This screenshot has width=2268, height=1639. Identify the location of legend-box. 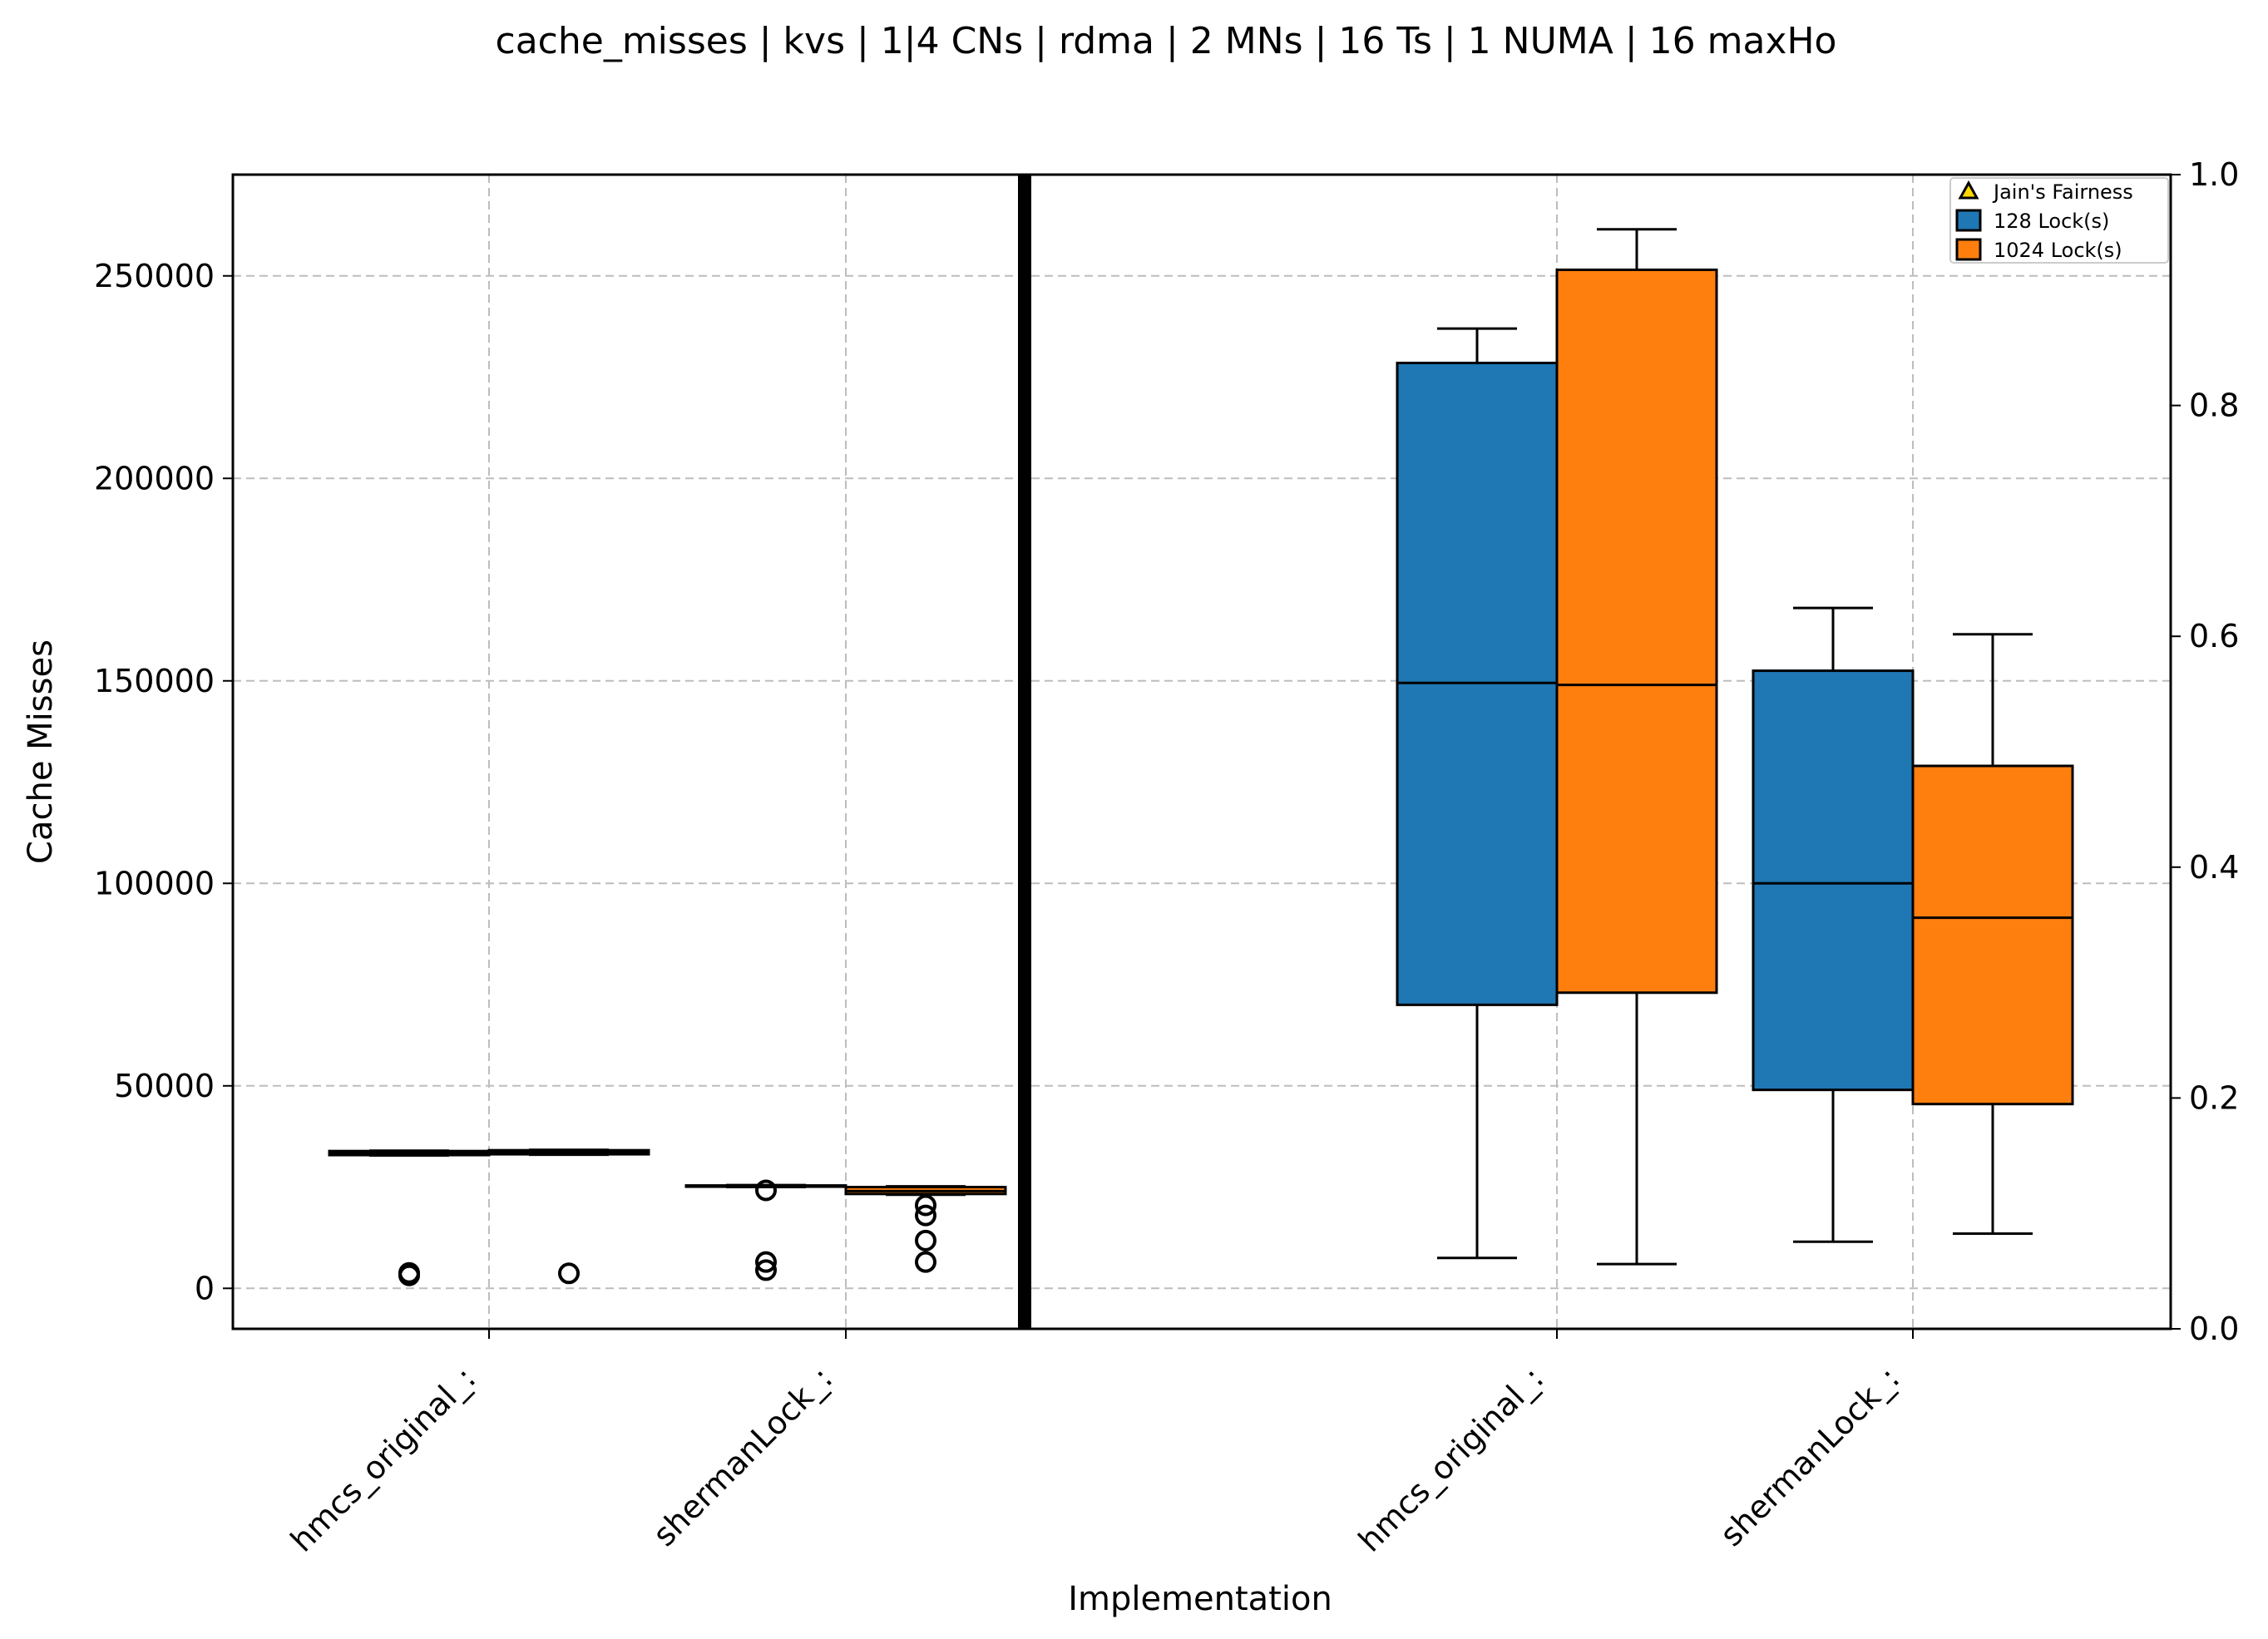
(2059, 220).